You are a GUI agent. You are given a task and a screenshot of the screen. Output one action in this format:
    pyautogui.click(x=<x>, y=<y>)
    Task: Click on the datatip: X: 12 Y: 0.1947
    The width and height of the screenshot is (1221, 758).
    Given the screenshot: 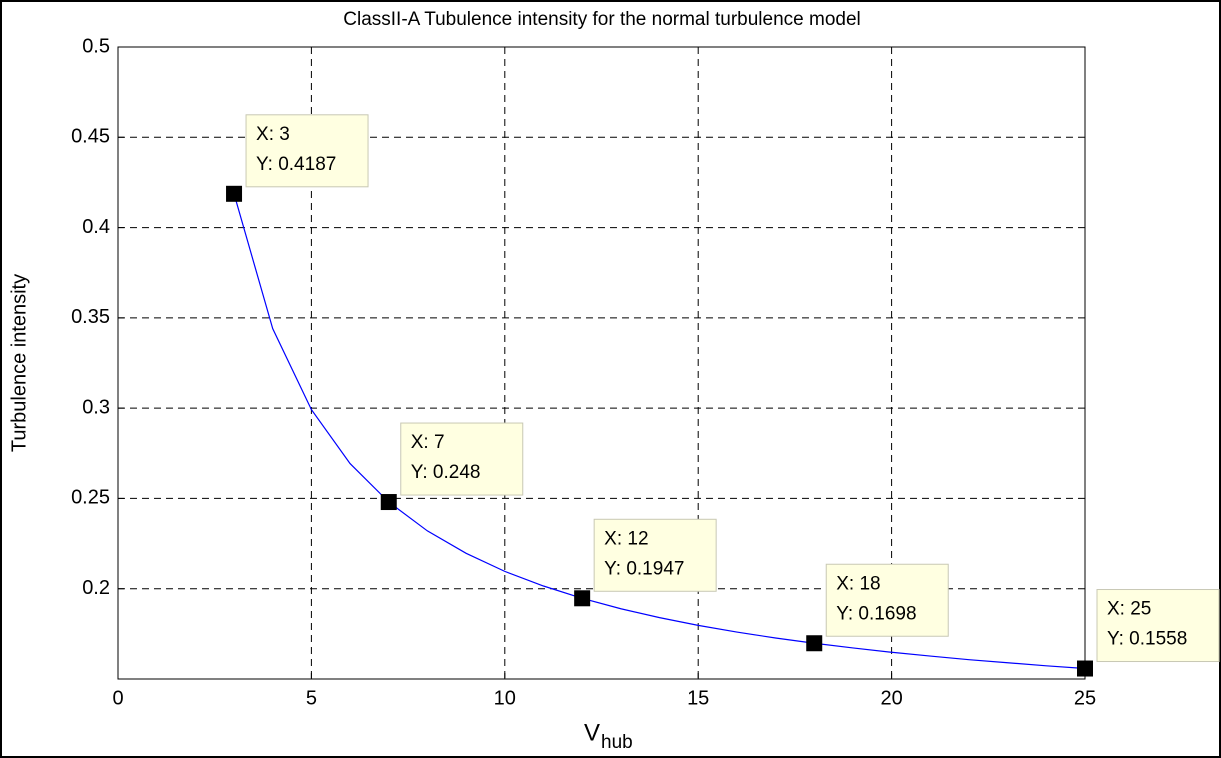 What is the action you would take?
    pyautogui.click(x=645, y=562)
    